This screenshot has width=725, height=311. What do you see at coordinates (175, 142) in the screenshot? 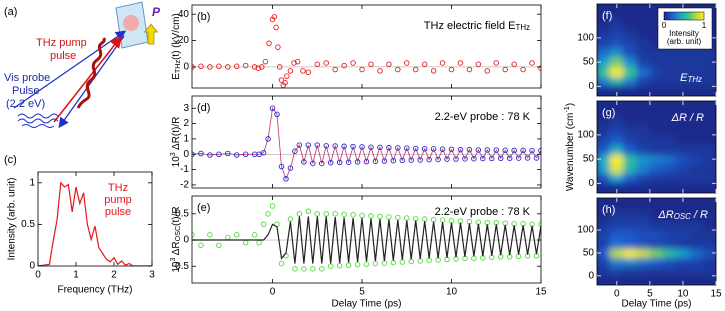
I see `y-axis-label: 103​ ΔR(t)/R` at bounding box center [175, 142].